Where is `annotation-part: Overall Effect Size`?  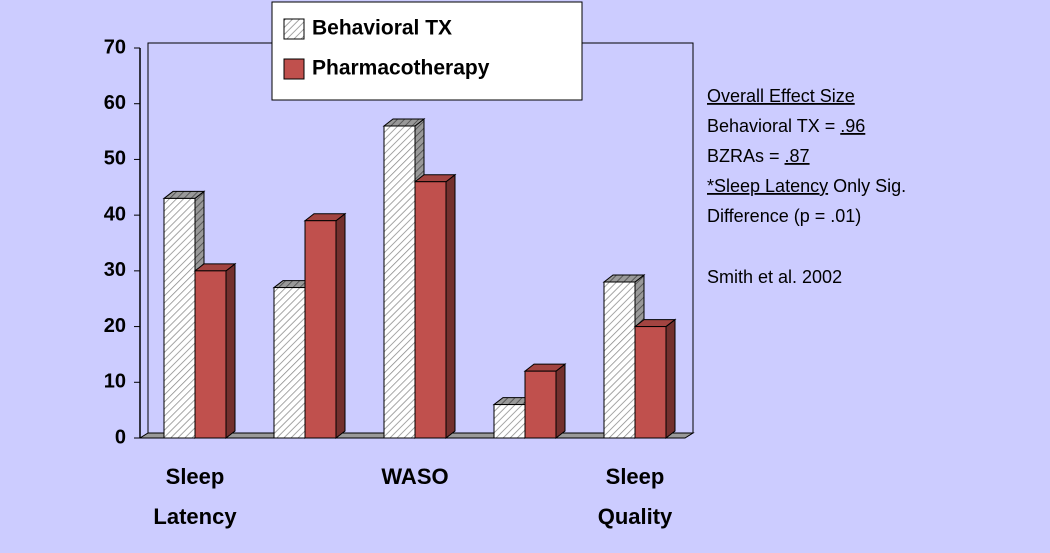
annotation-part: Overall Effect Size is located at coordinates (781, 96).